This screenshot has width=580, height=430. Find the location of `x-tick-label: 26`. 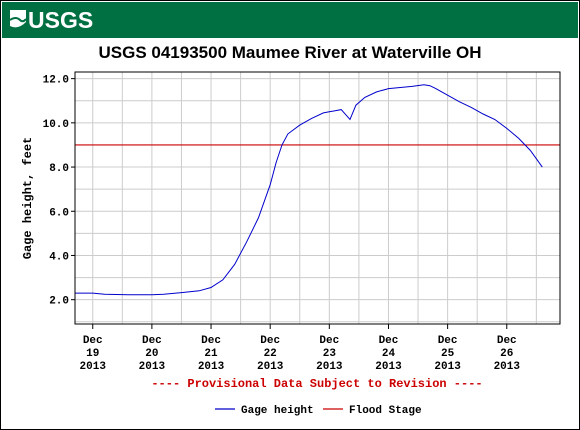

x-tick-label: 26 is located at coordinates (506, 354).